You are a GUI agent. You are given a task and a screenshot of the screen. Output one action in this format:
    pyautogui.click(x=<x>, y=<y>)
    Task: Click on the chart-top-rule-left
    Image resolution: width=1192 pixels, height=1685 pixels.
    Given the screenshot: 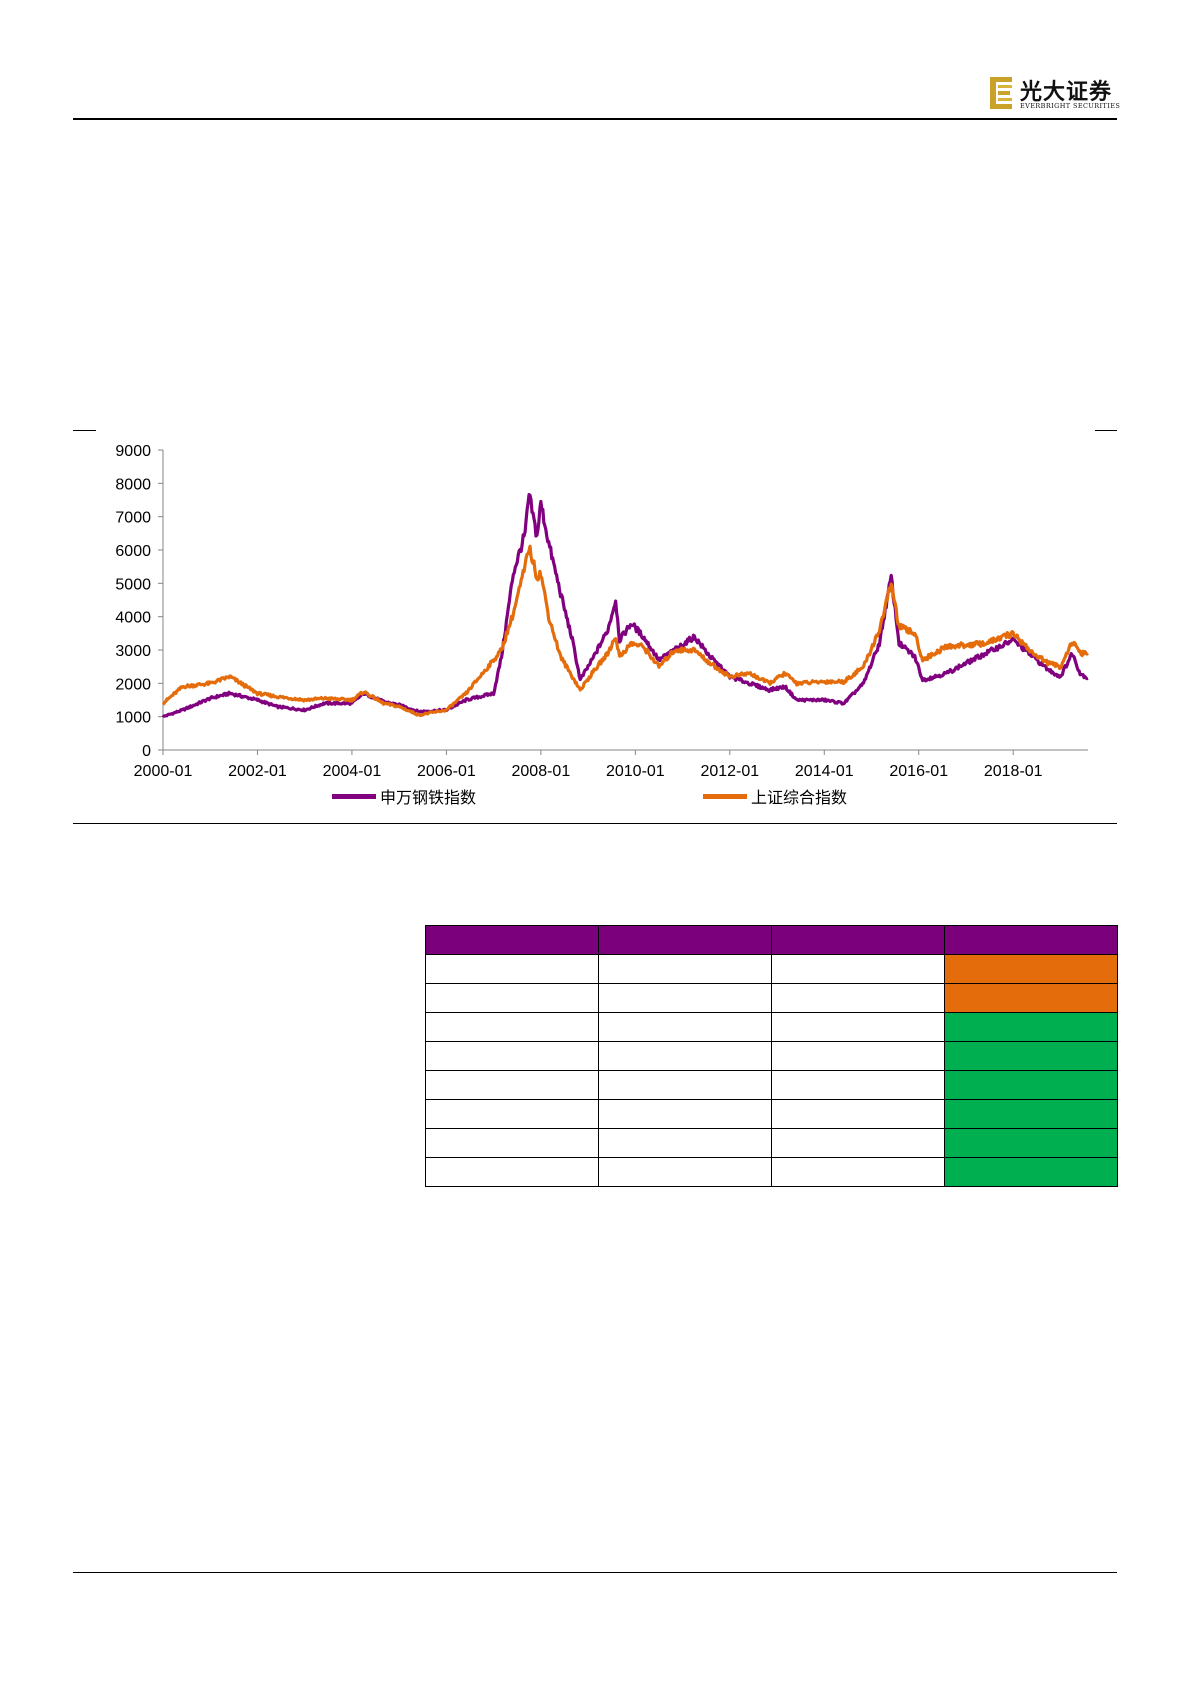 What is the action you would take?
    pyautogui.click(x=84, y=430)
    